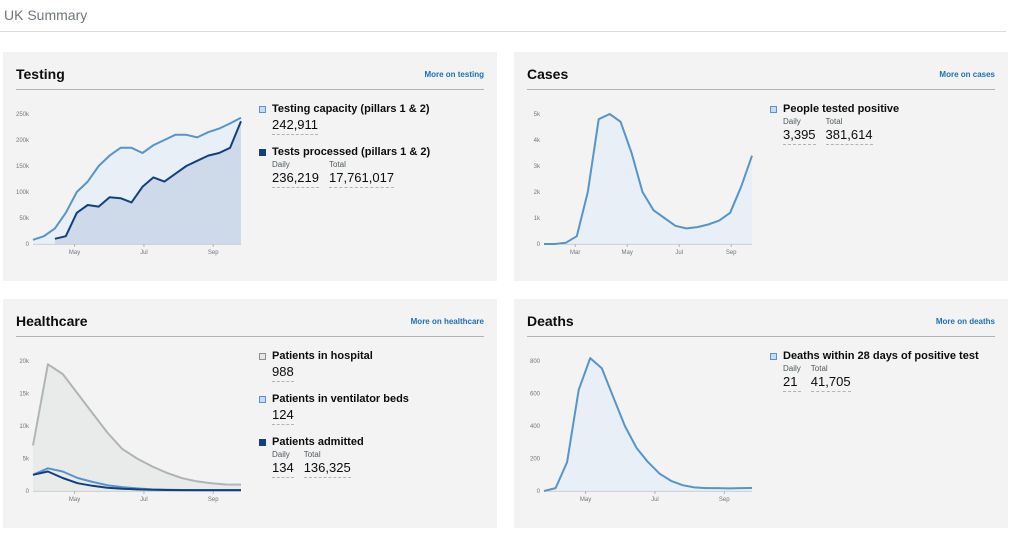 This screenshot has height=536, width=1024. I want to click on daily-value: 236,219, so click(295, 179).